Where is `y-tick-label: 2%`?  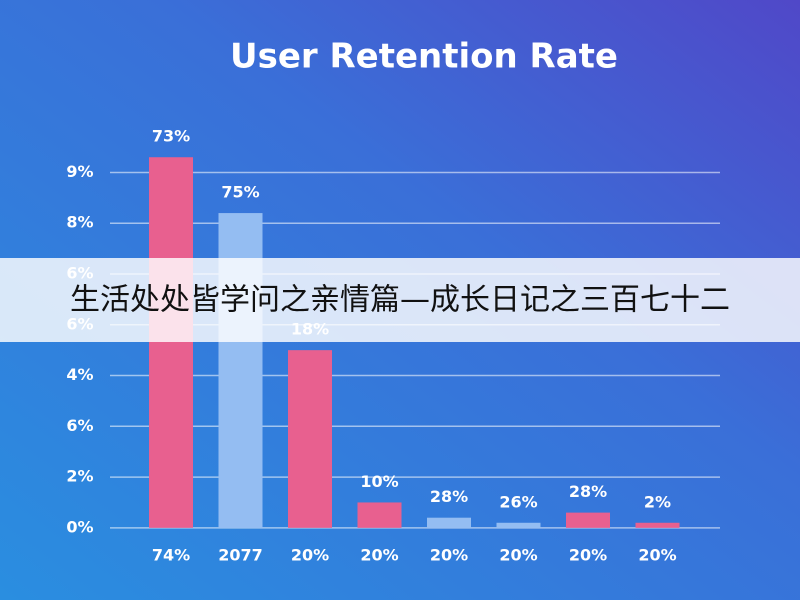
y-tick-label: 2% is located at coordinates (79, 476).